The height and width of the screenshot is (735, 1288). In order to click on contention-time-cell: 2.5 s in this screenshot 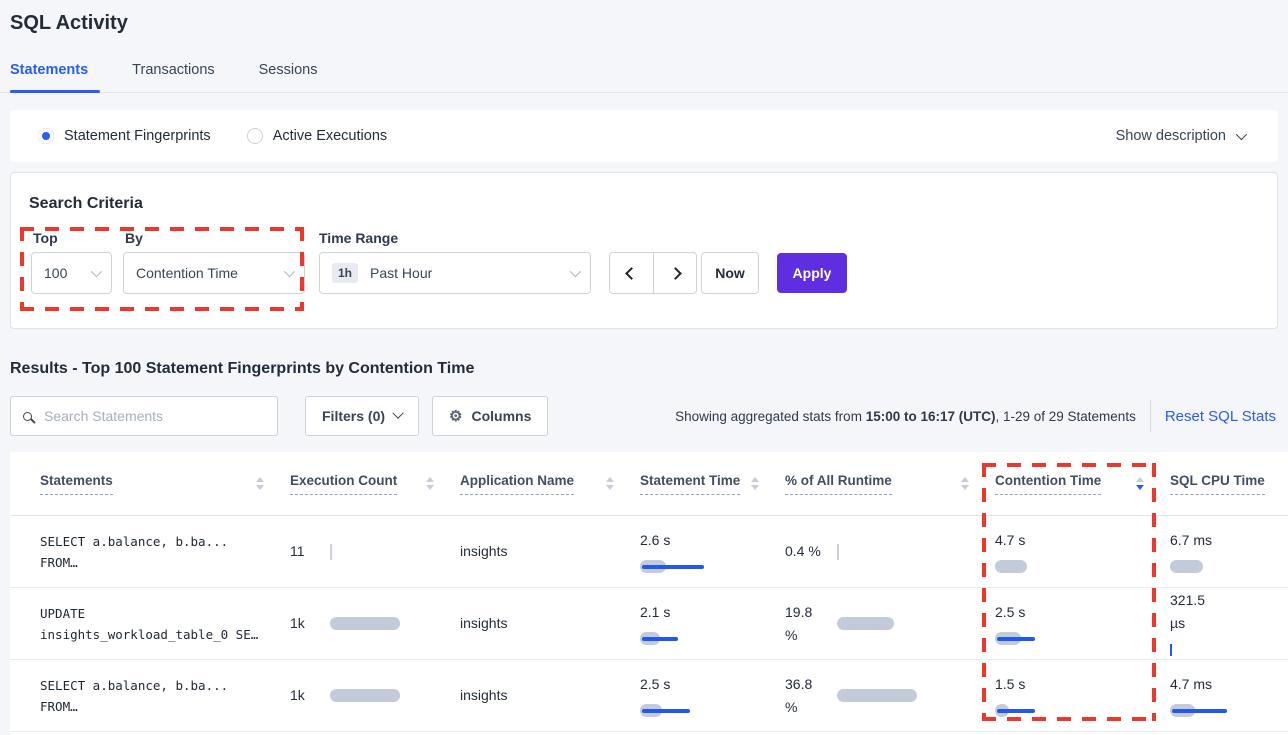, I will do `click(1082, 623)`.